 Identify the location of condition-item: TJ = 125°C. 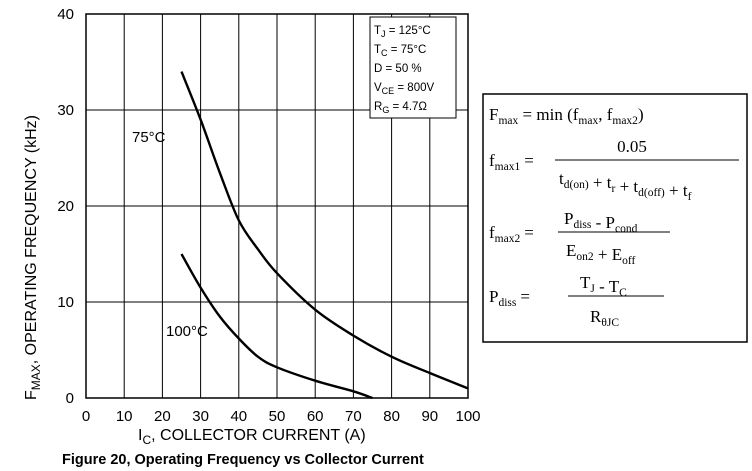
(402, 32).